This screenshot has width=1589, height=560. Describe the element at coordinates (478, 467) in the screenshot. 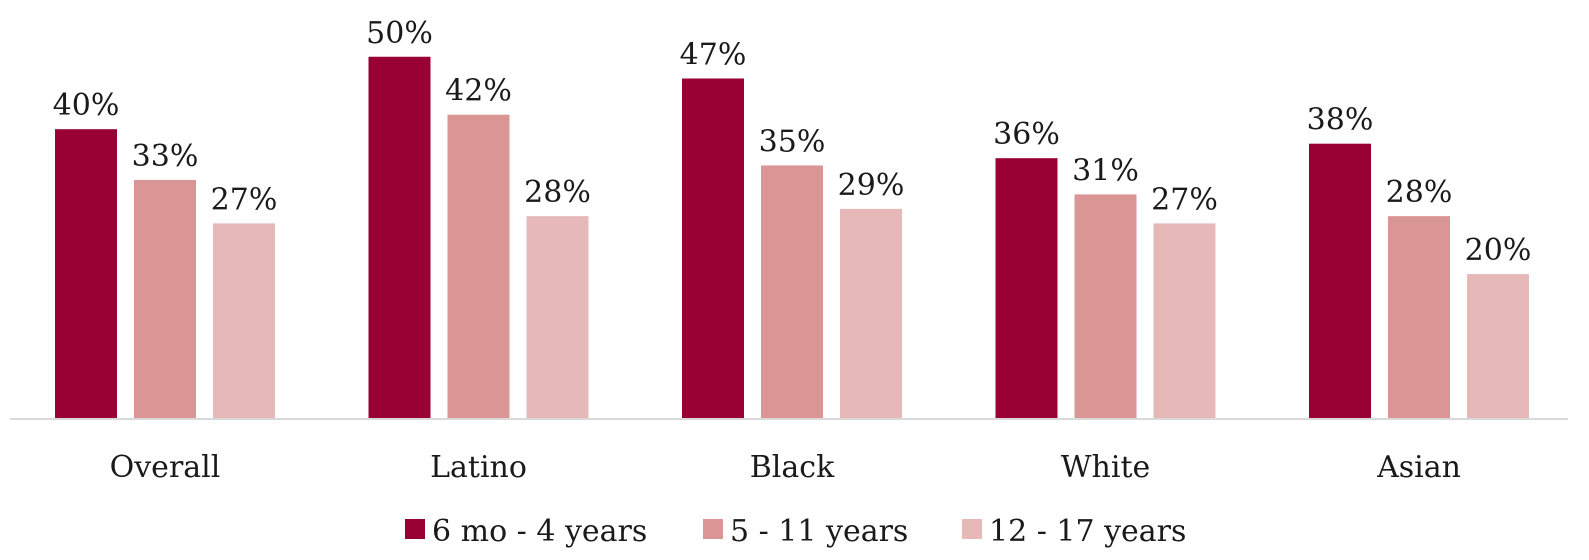

I see `category-label-latino: Latino` at that location.